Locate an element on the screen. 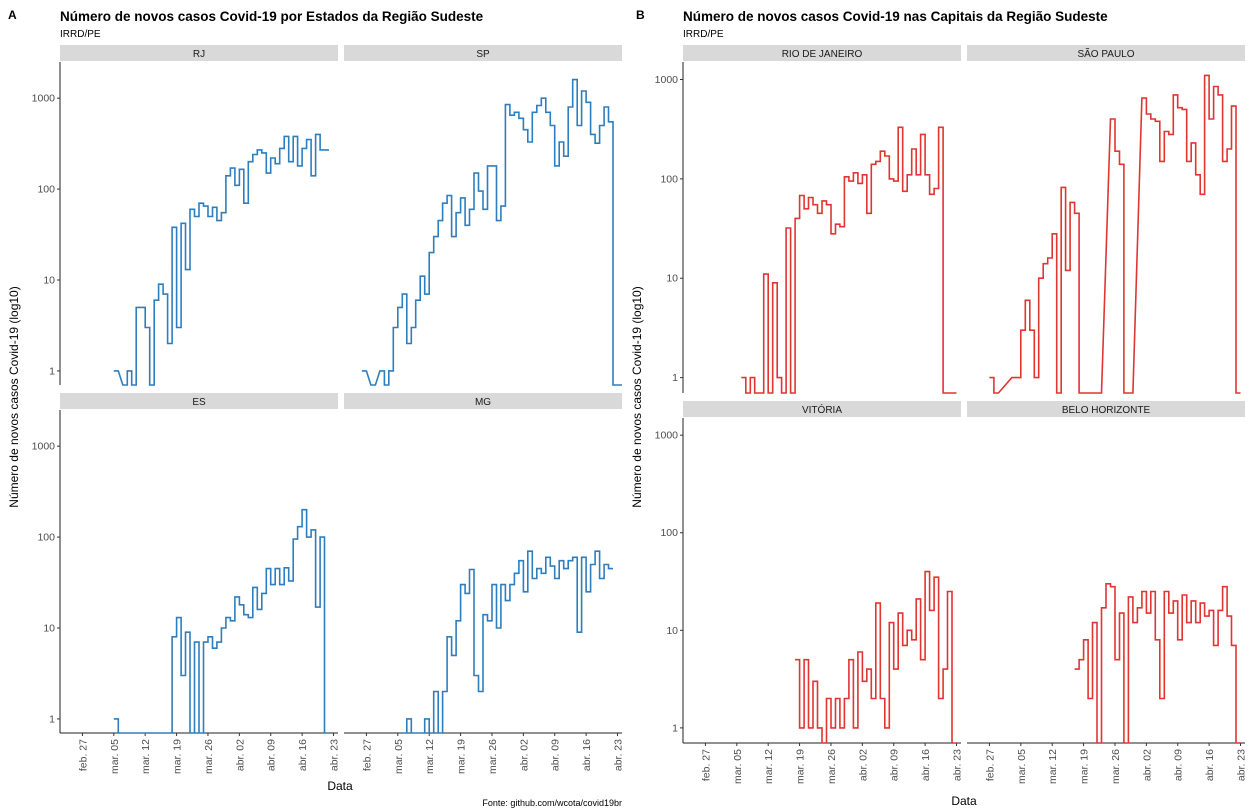 The image size is (1257, 812). facet-strip-label-rj: RJ is located at coordinates (199, 54).